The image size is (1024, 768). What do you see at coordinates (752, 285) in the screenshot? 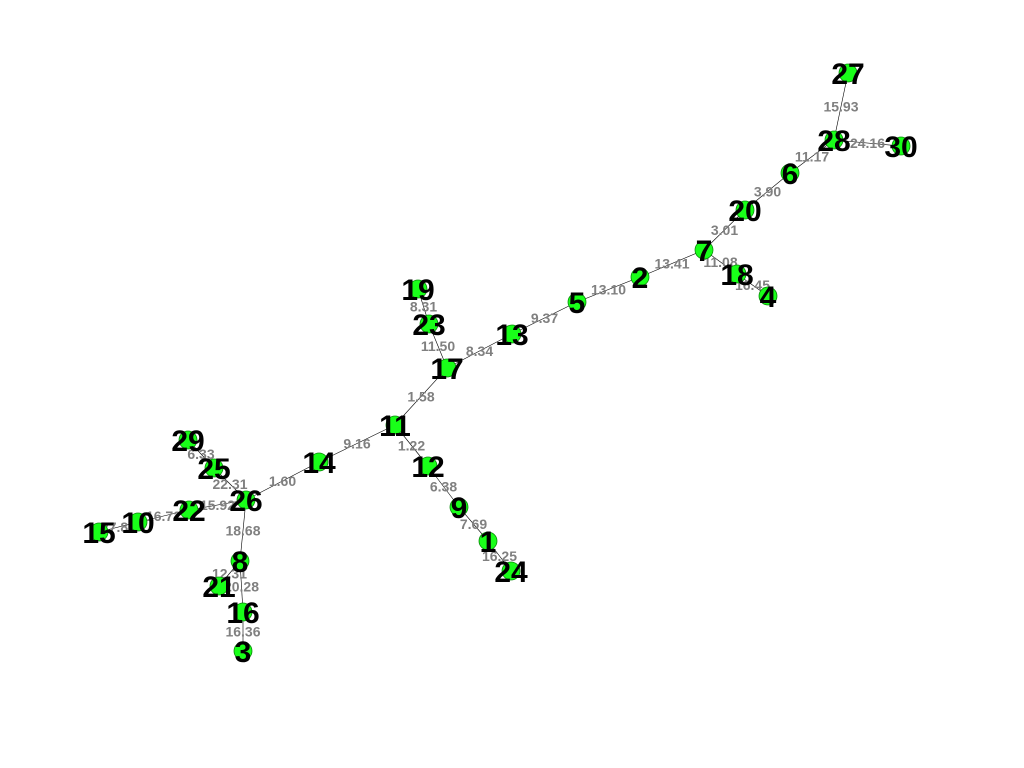
I see `edge-weight-label: 16.45` at bounding box center [752, 285].